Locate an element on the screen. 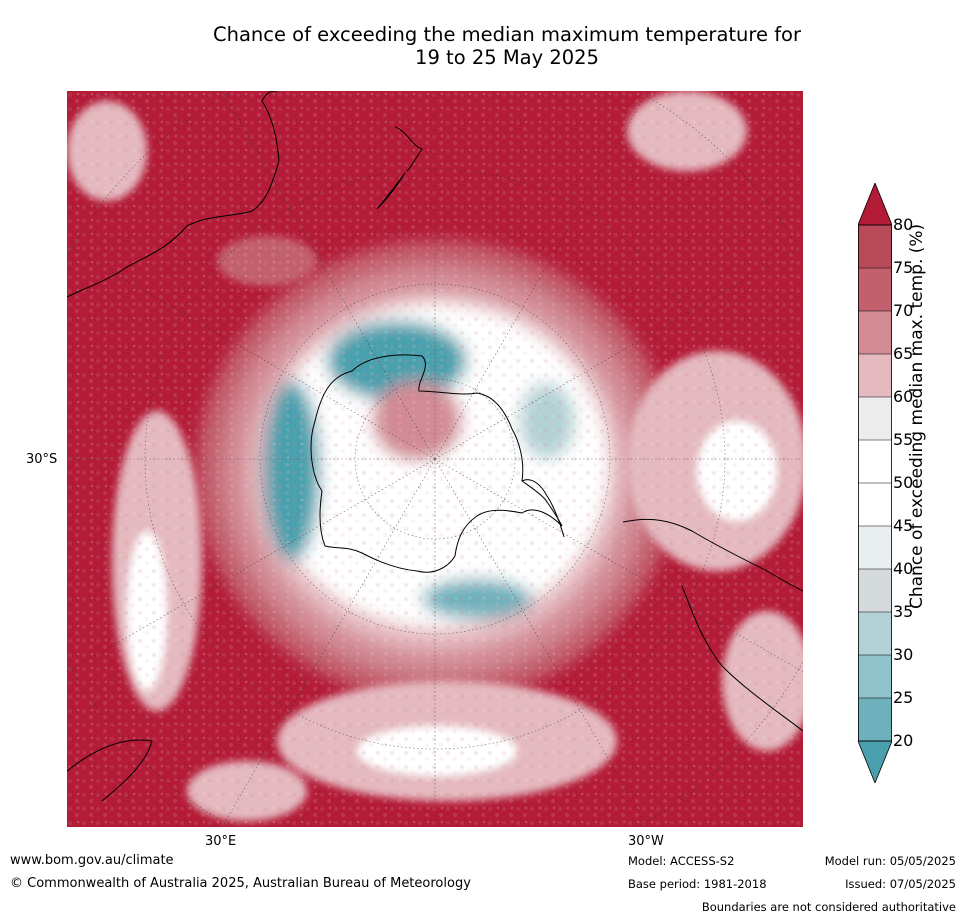  colorbar-tick-label: 60 is located at coordinates (903, 396).